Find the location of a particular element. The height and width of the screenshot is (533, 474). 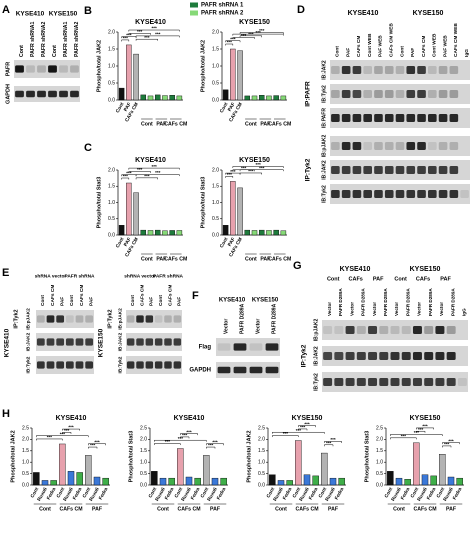

row-label: PAFR is located at coordinates (8, 69).